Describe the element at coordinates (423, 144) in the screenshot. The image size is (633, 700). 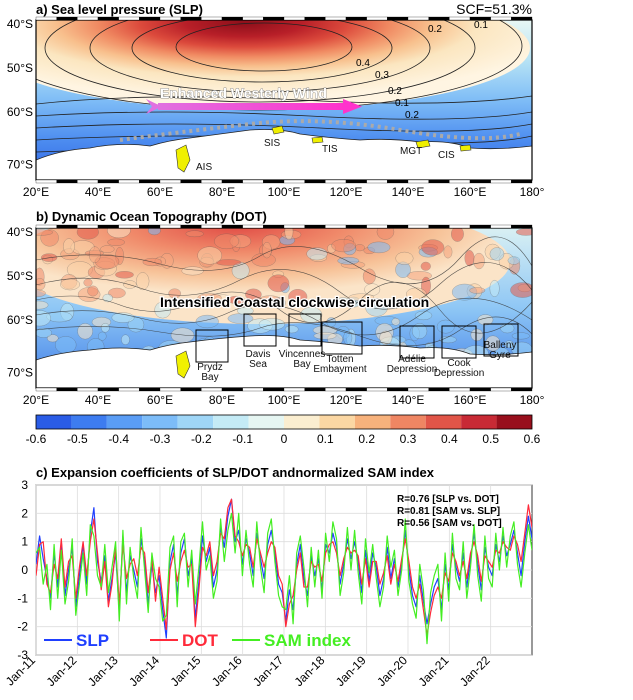
I see `mertz-glacier-tongue` at that location.